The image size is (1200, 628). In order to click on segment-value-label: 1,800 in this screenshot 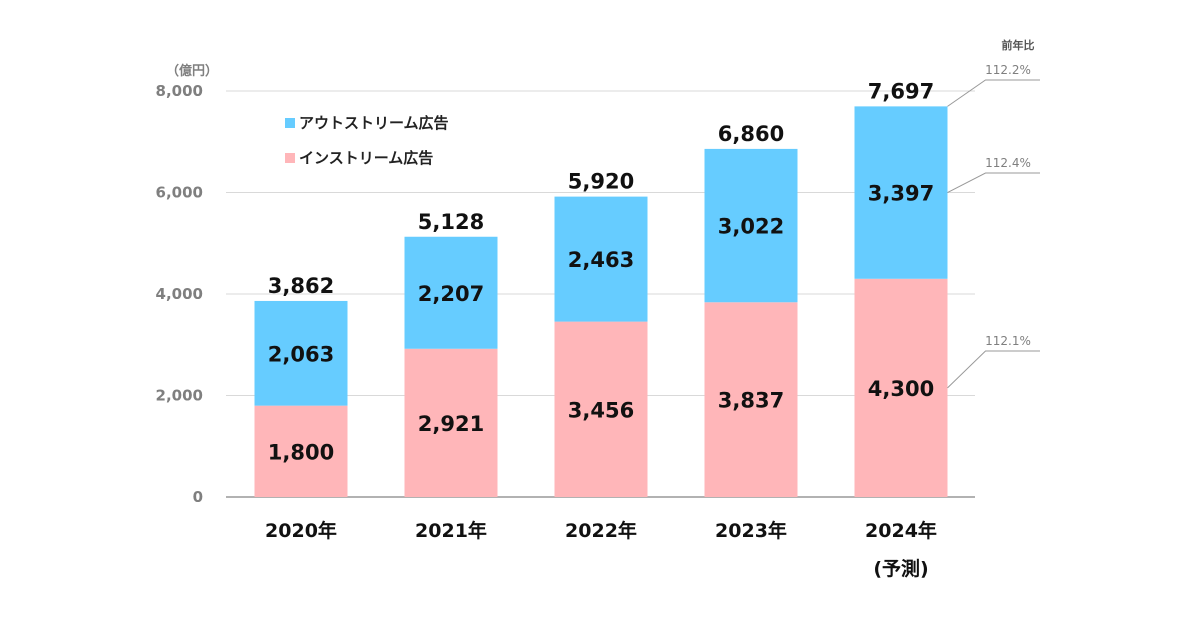, I will do `click(301, 452)`.